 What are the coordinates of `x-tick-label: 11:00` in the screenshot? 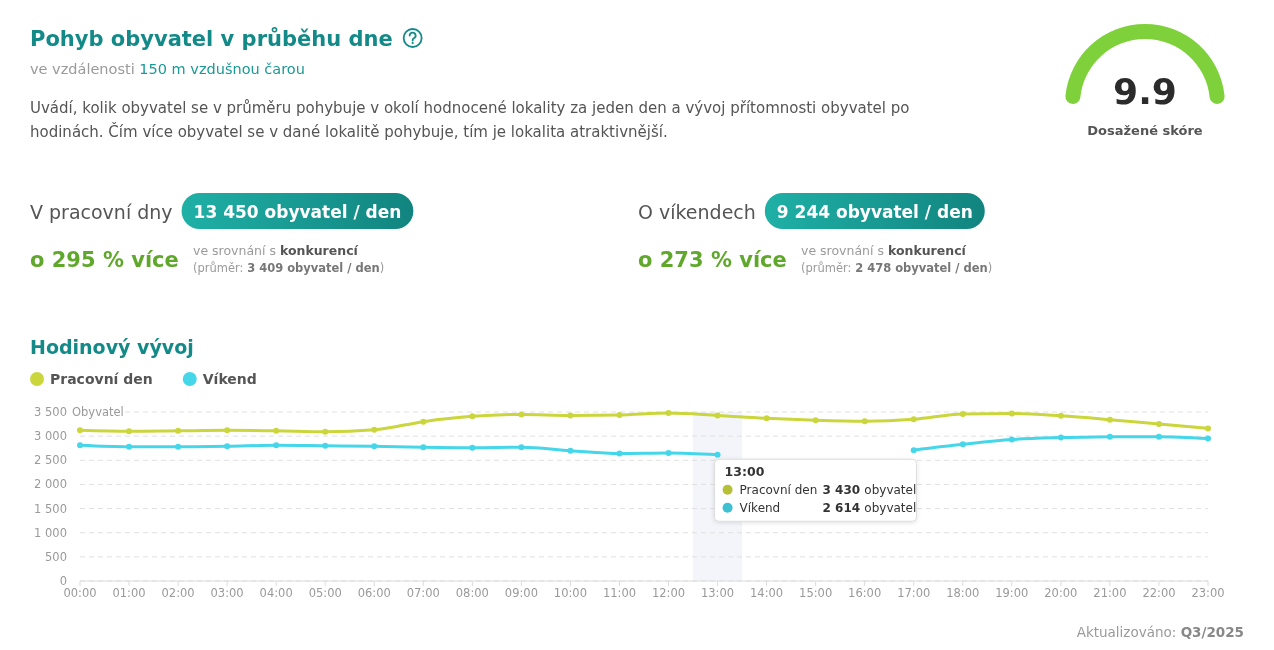 It's located at (619, 593).